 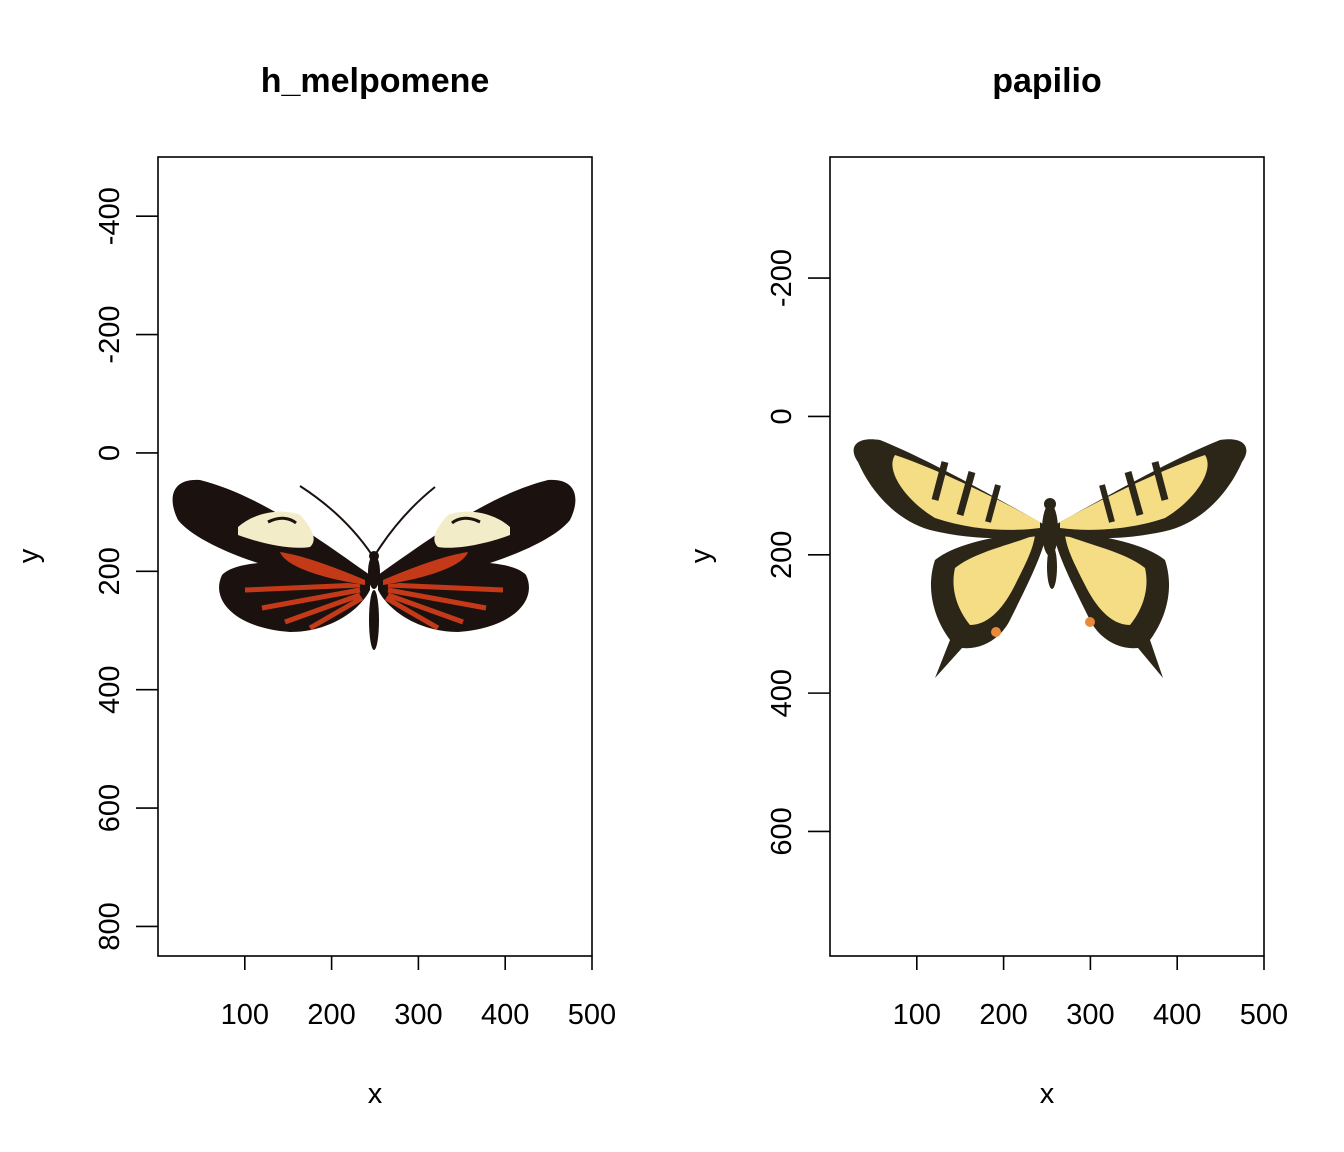 What do you see at coordinates (418, 993) in the screenshot?
I see `panel-1-x-axis: 100 200 300 400 500` at bounding box center [418, 993].